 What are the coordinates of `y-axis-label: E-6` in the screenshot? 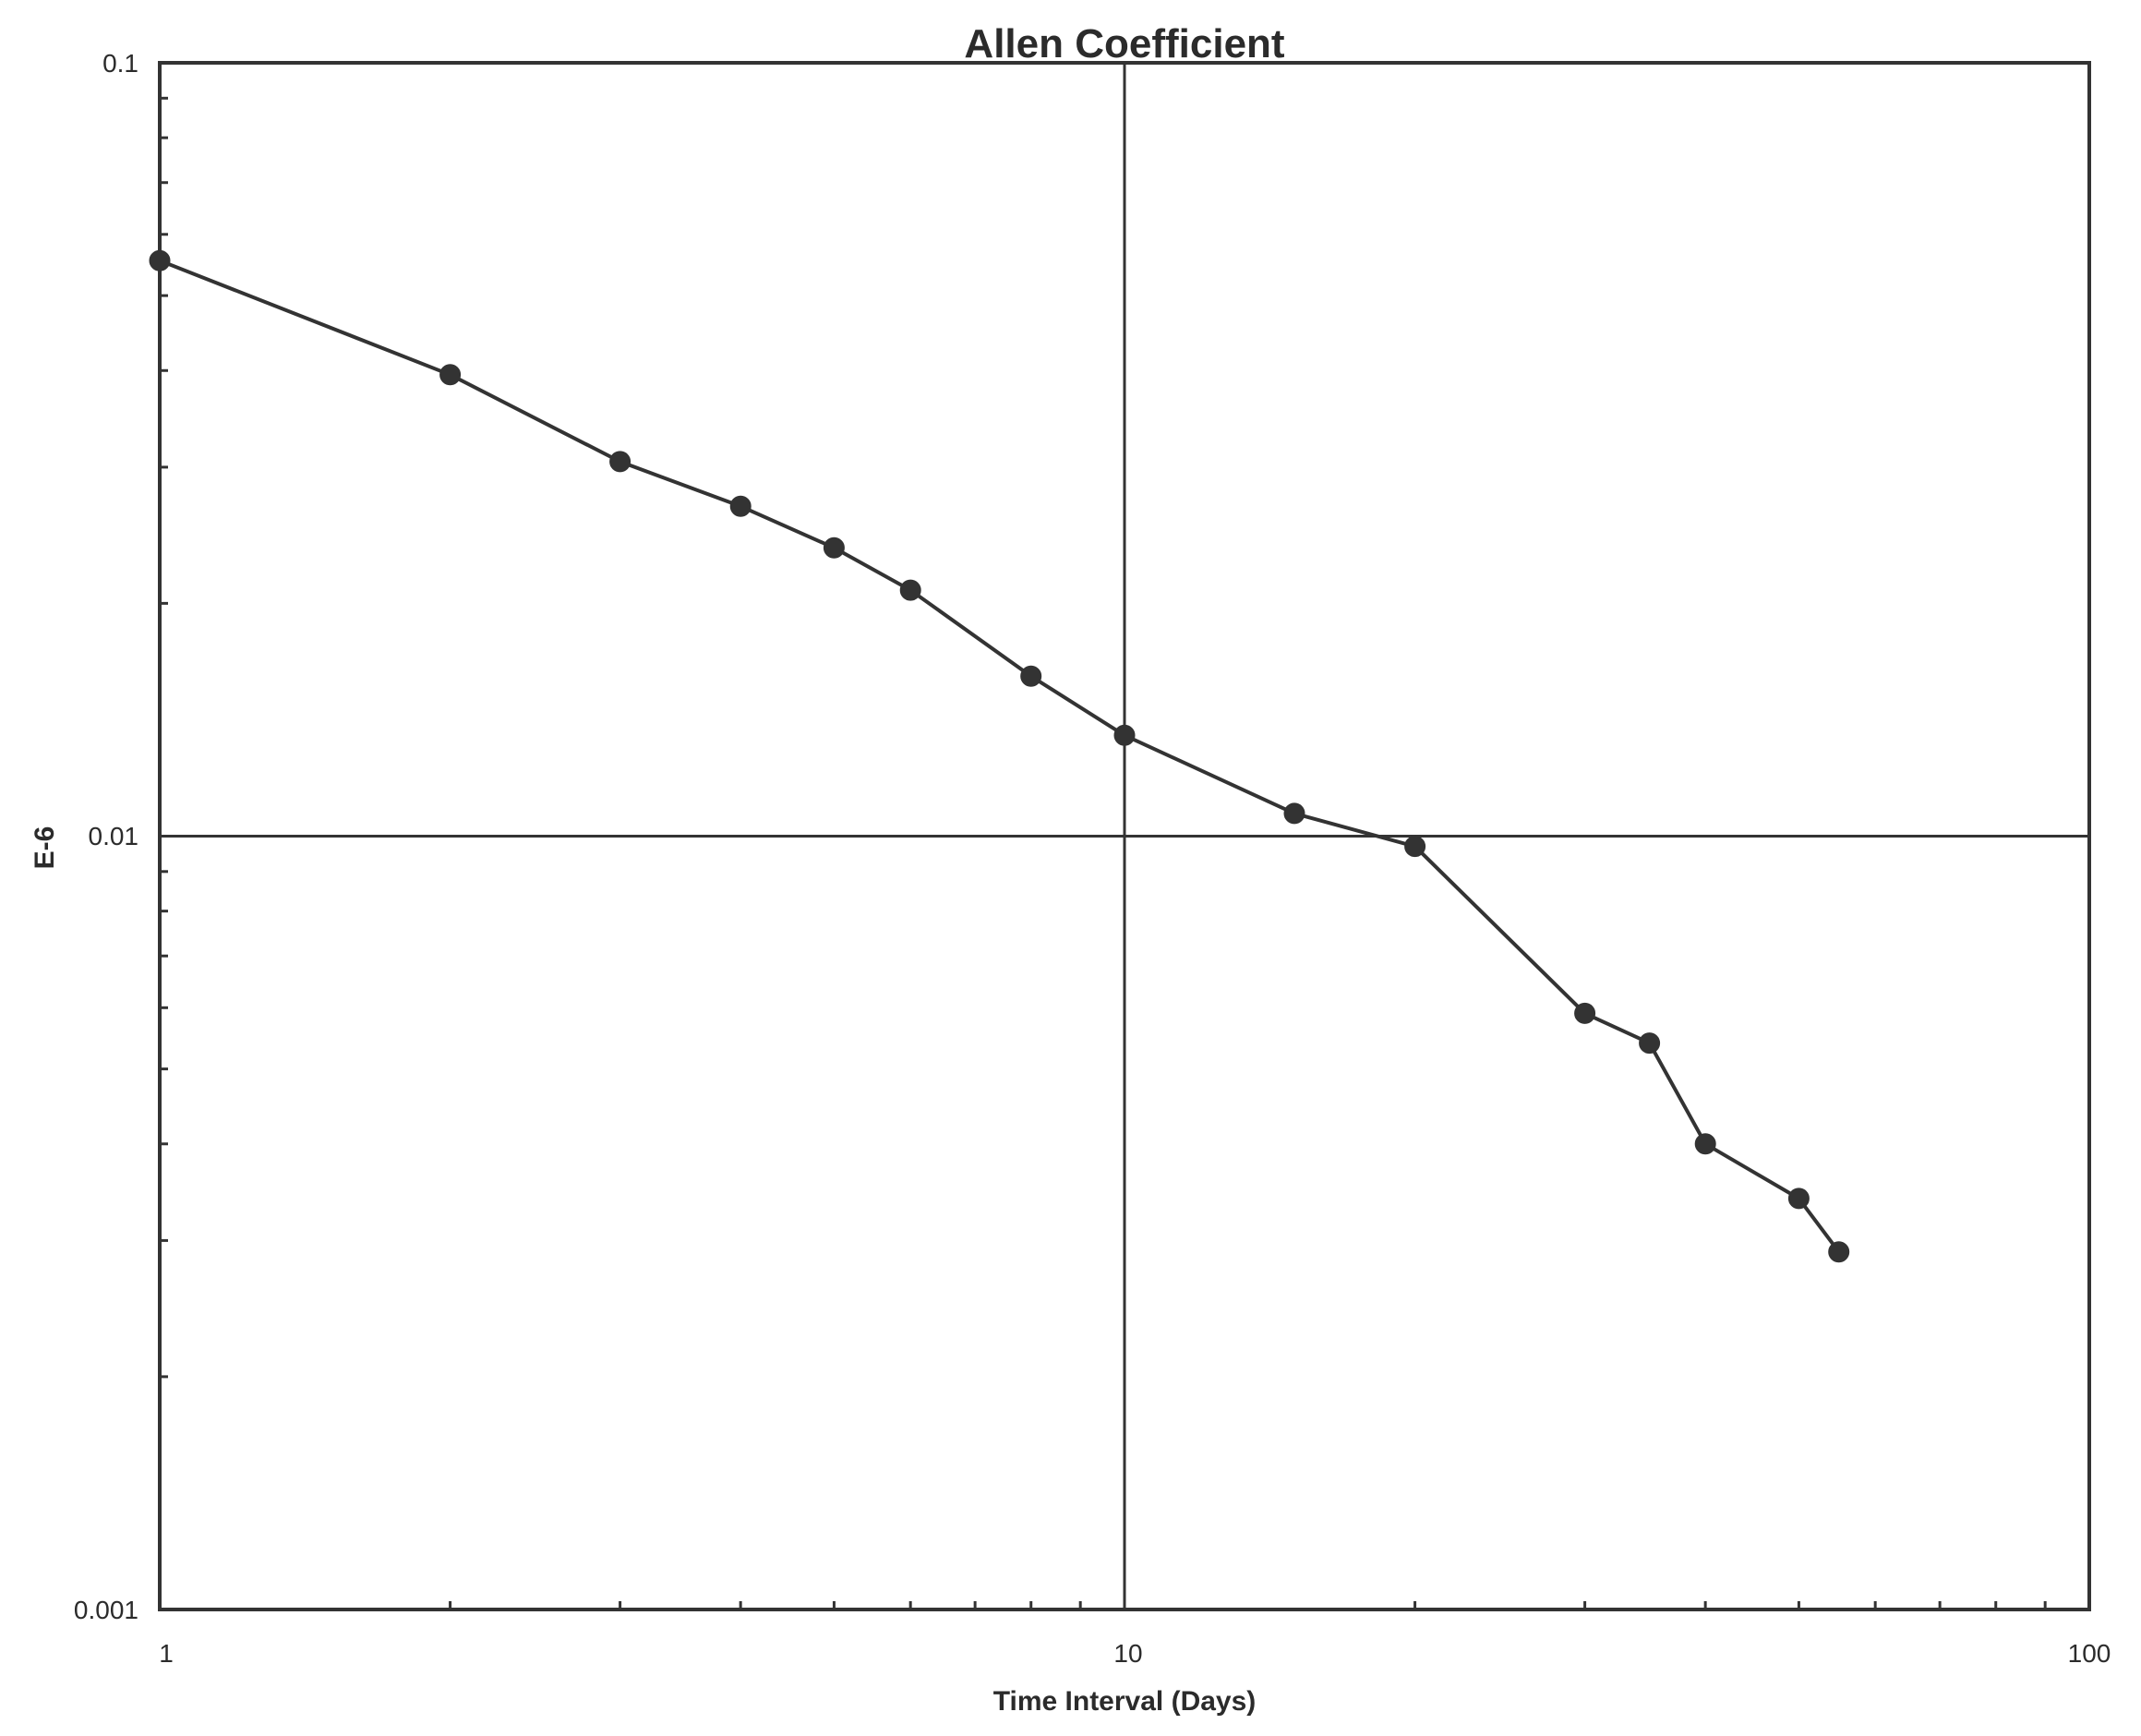 It's located at (45, 848).